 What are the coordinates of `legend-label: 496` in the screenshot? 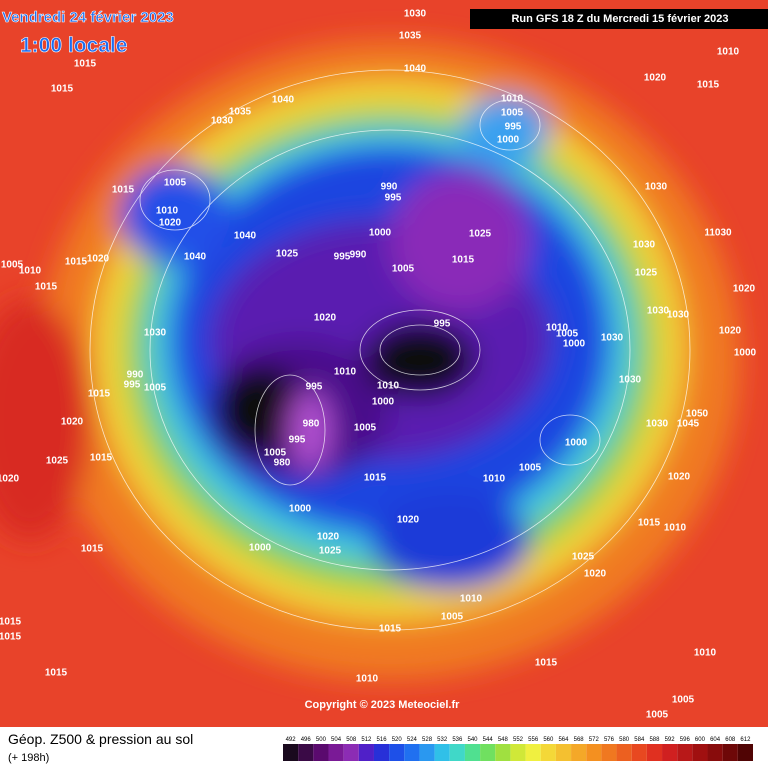 It's located at (306, 740).